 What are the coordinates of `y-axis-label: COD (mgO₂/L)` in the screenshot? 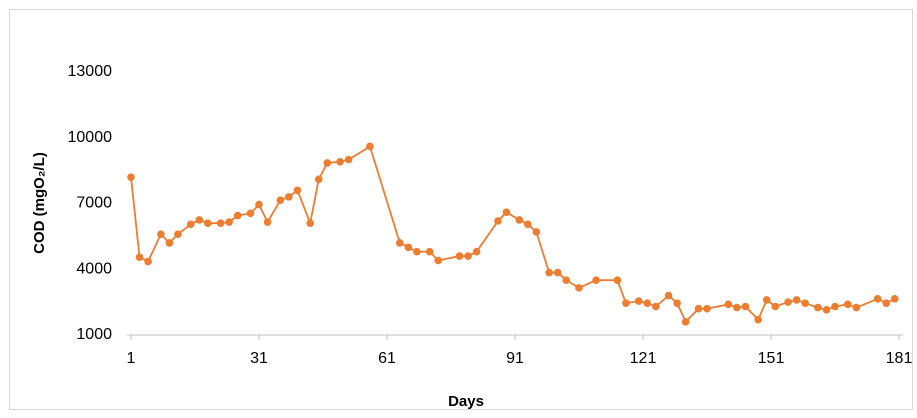 It's located at (39, 203).